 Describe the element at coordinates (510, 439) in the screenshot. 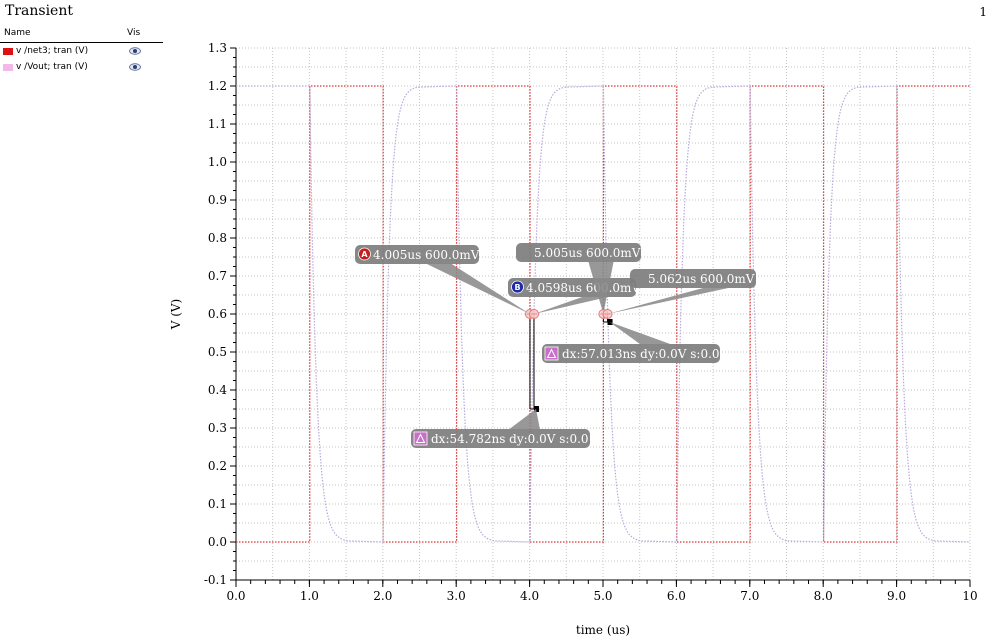

I see `delta-label: dx:54.782ns dy:0.0V s:0.0` at that location.